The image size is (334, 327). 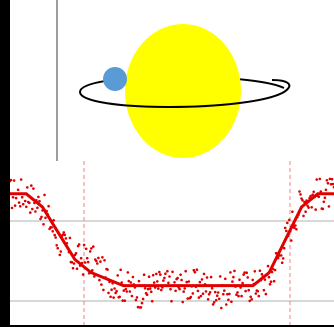 What do you see at coordinates (115, 79) in the screenshot?
I see `planet-body` at bounding box center [115, 79].